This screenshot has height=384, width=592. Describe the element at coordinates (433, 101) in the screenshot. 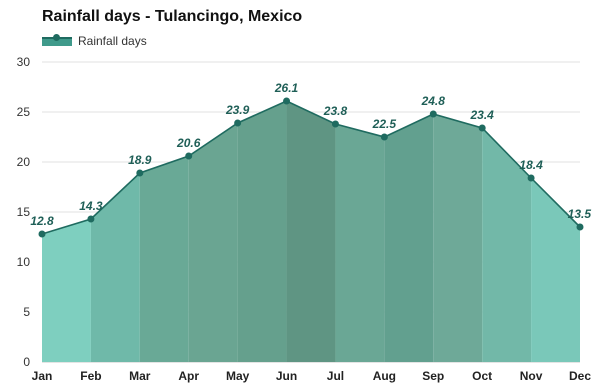

I see `data-label: 24.8` at that location.